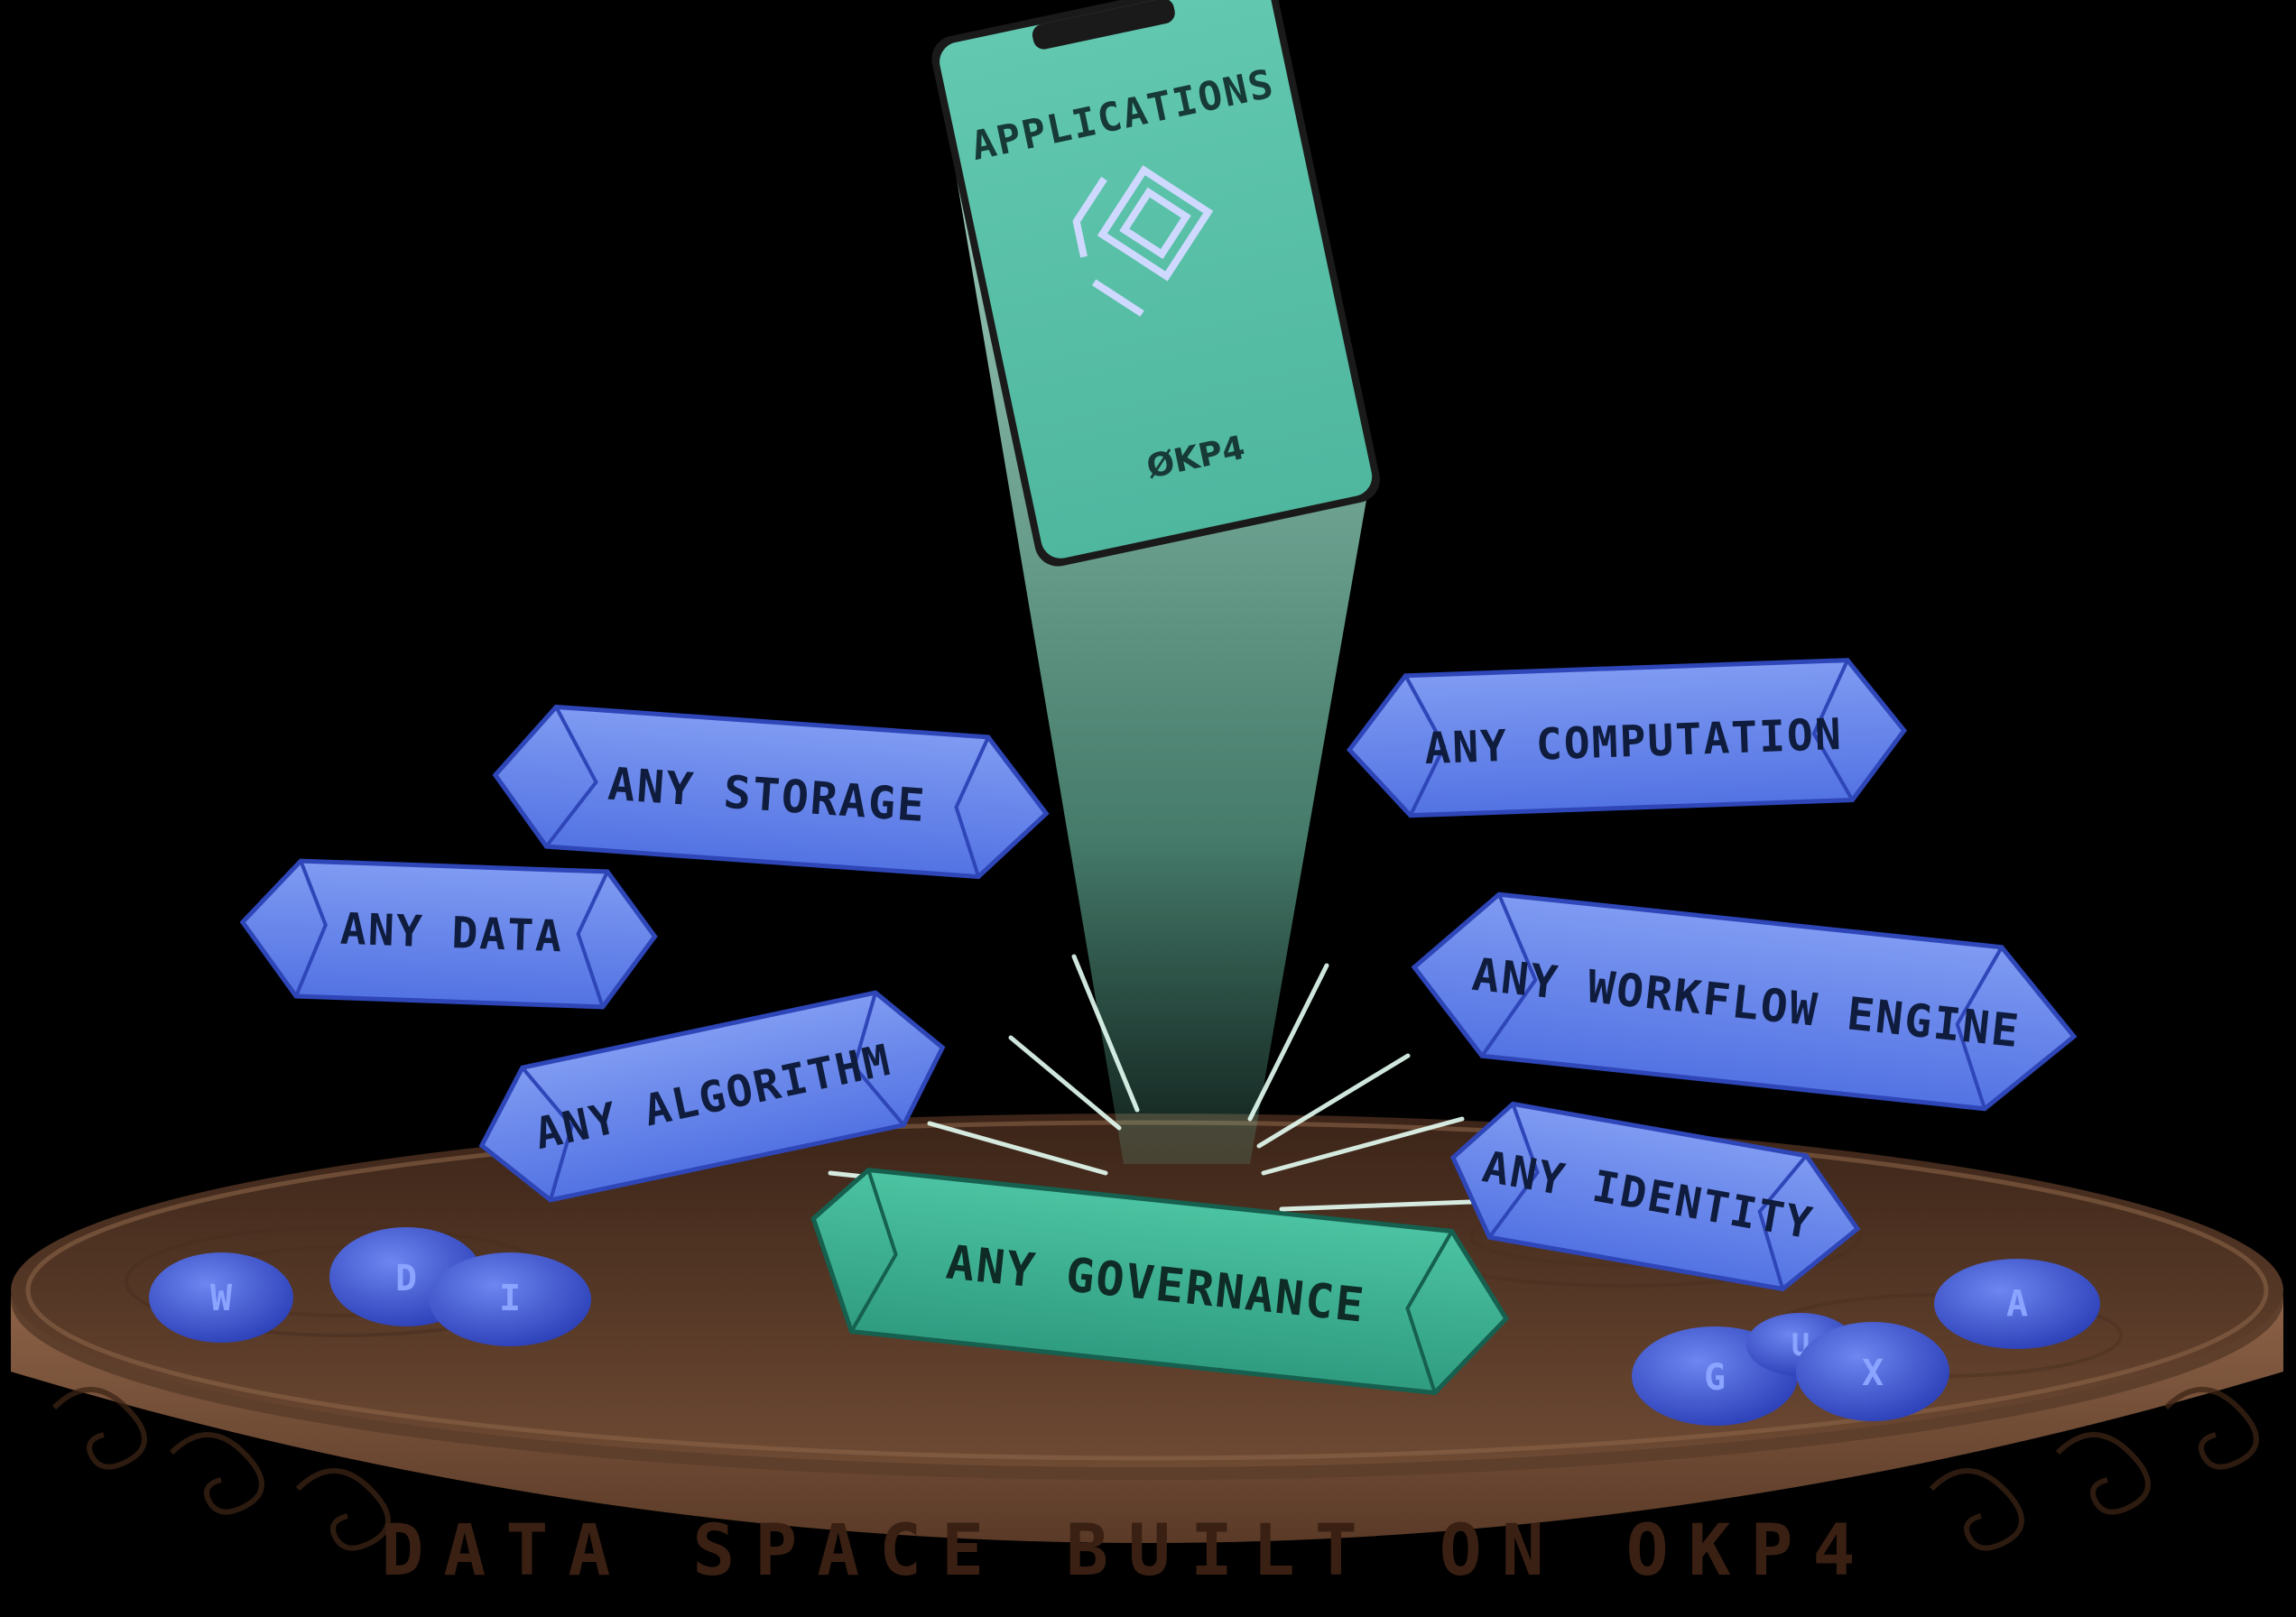  What do you see at coordinates (1626, 738) in the screenshot?
I see `crystal-any-computation: ANY COMPUTATION` at bounding box center [1626, 738].